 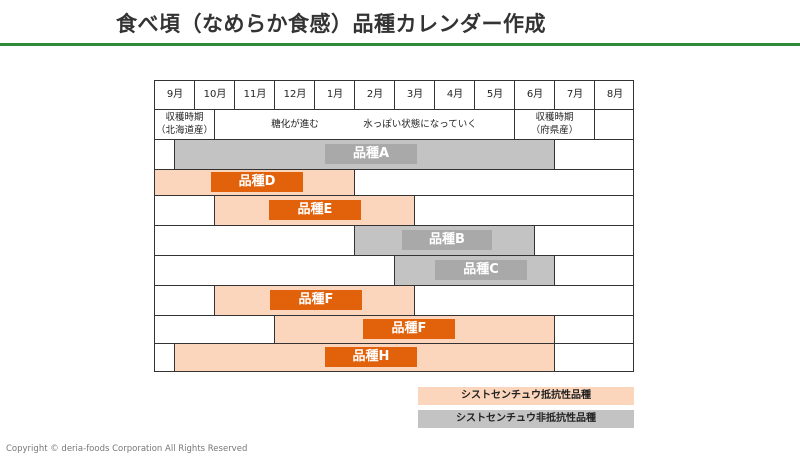 What do you see at coordinates (535, 94) in the screenshot?
I see `month-jun: 6月` at bounding box center [535, 94].